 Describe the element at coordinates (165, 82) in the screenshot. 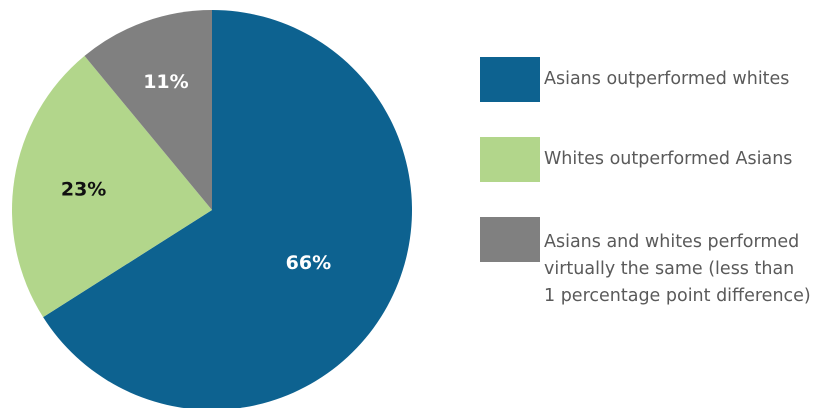

I see `slice-same-performance-label: 11%` at that location.